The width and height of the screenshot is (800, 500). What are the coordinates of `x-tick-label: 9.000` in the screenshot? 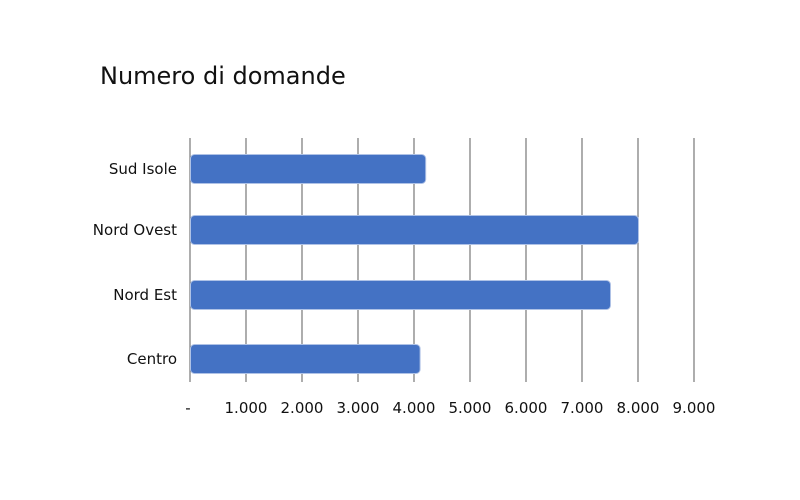 It's located at (694, 408).